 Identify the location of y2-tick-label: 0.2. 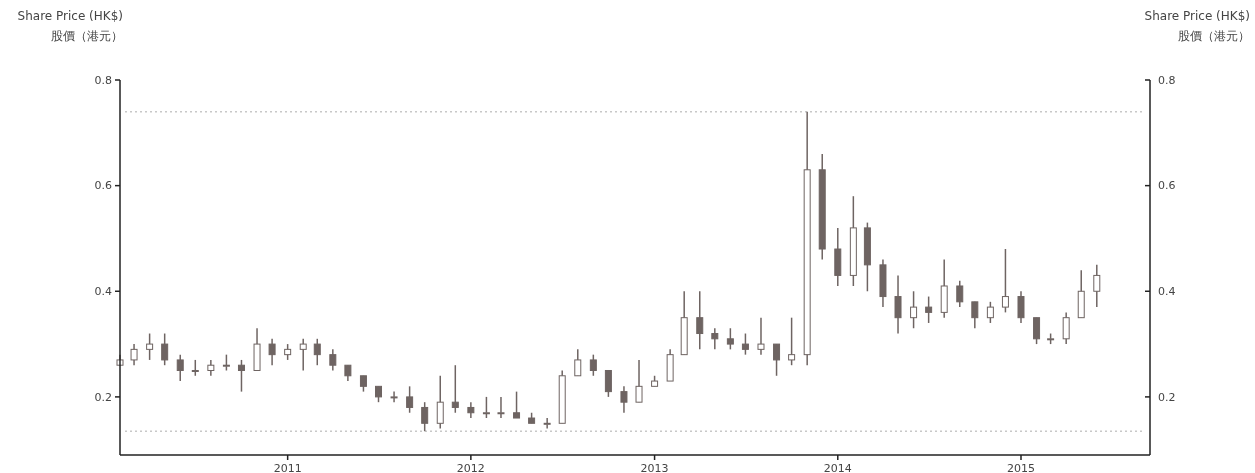
(1167, 397).